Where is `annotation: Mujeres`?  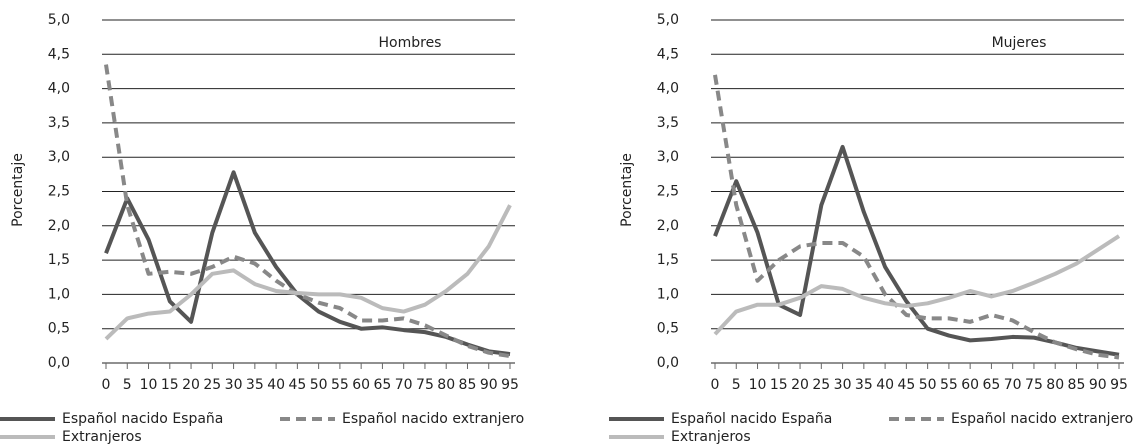 annotation: Mujeres is located at coordinates (1019, 43).